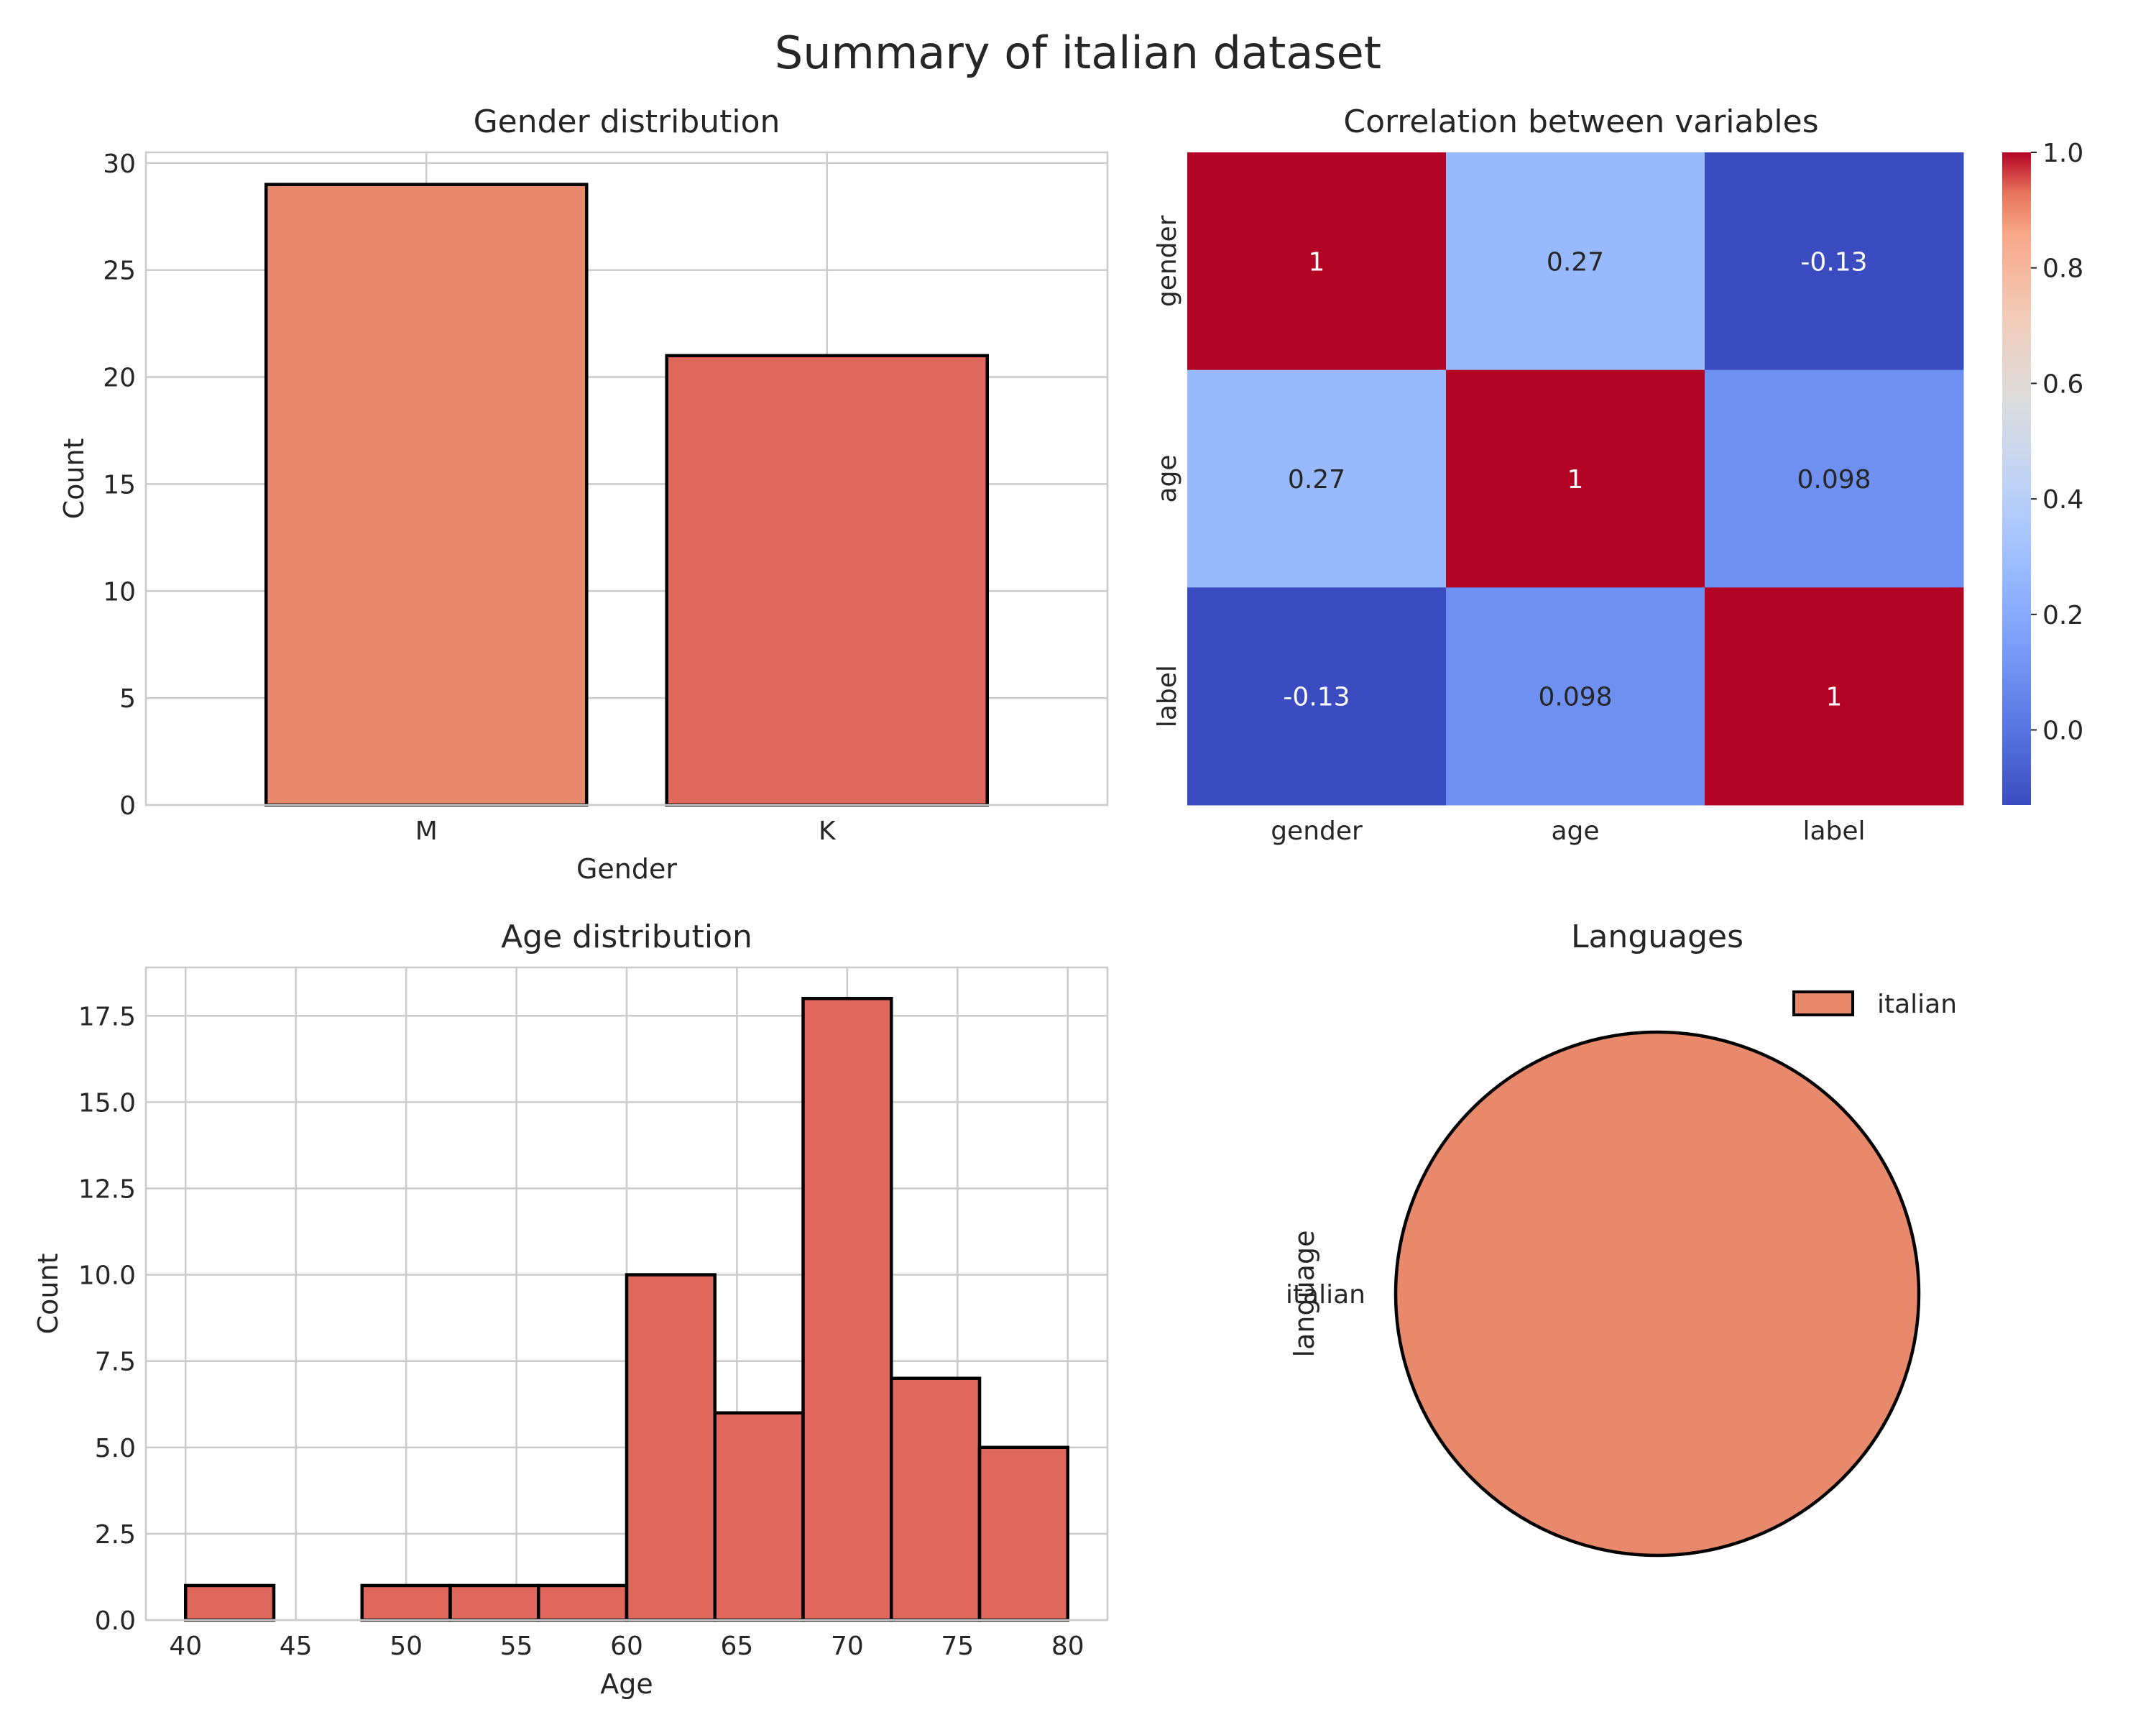  I want to click on heatmap-title: Correlation between variables, so click(1580, 122).